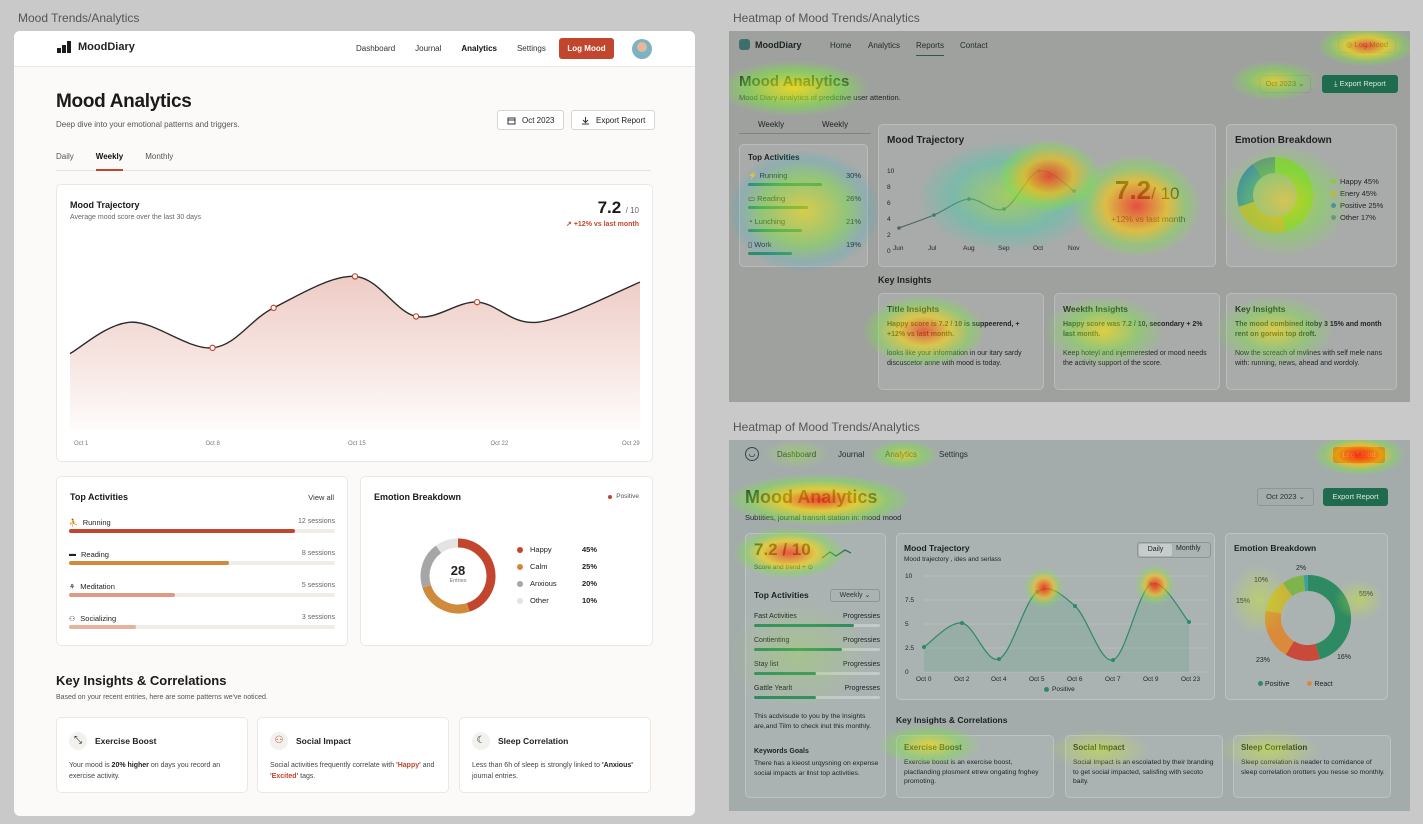 This screenshot has height=824, width=1423. I want to click on nav-reports: Reports, so click(930, 48).